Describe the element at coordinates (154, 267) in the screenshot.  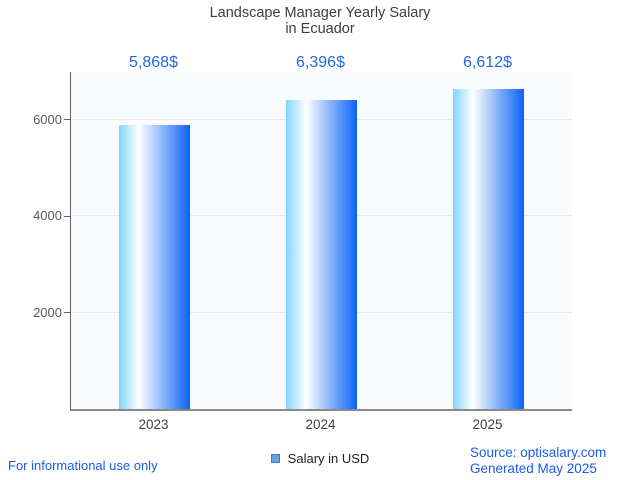
I see `bar-2023` at that location.